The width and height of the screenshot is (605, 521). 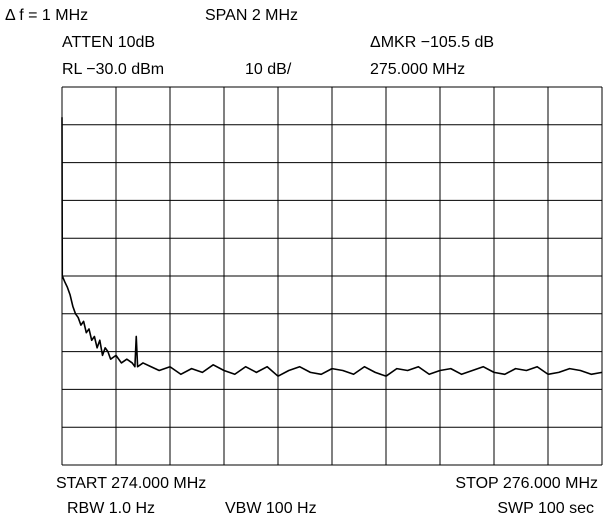 What do you see at coordinates (46, 15) in the screenshot?
I see `annotation: Δ f = 1 MHz` at bounding box center [46, 15].